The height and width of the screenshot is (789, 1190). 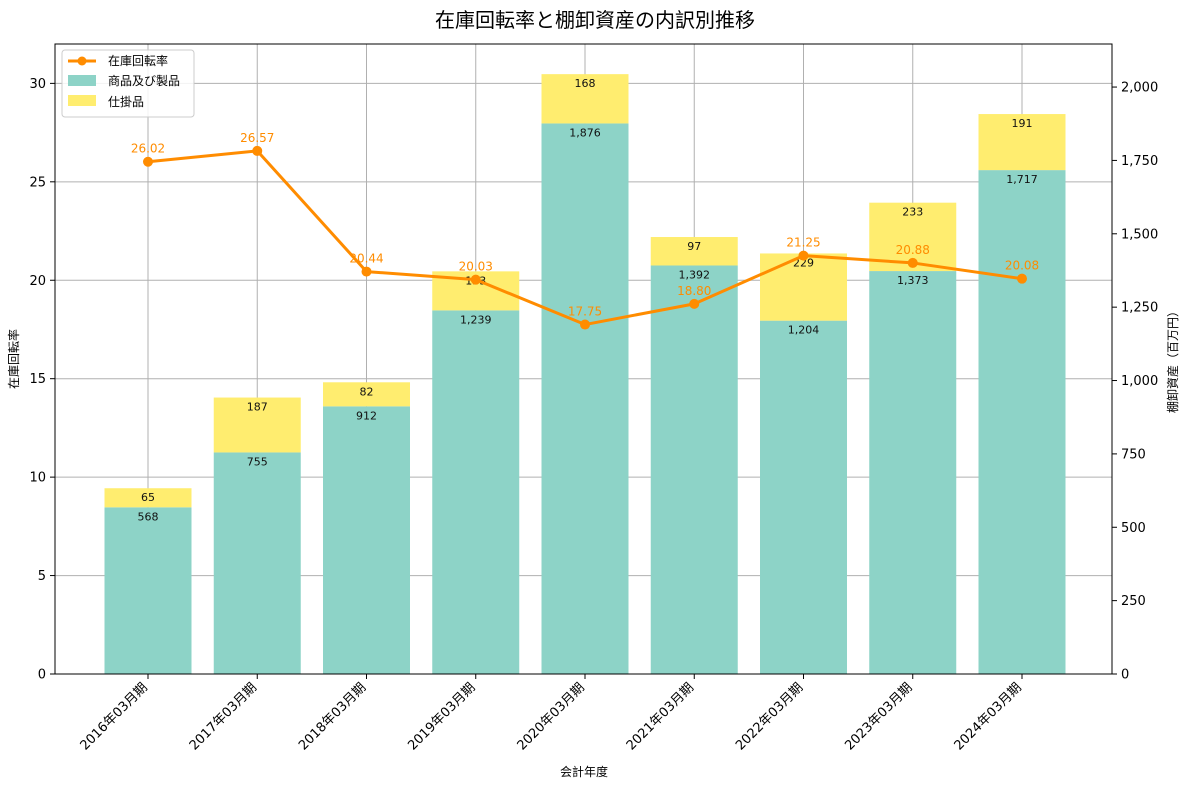 I want to click on x-tick-label-8: 2024年03月期, so click(x=988, y=716).